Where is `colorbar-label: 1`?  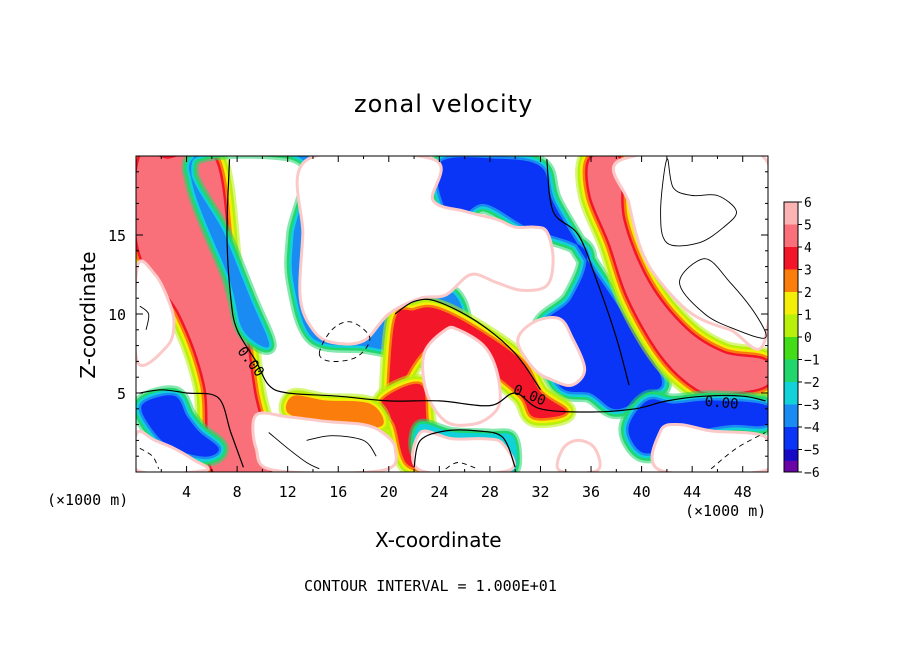 colorbar-label: 1 is located at coordinates (808, 316).